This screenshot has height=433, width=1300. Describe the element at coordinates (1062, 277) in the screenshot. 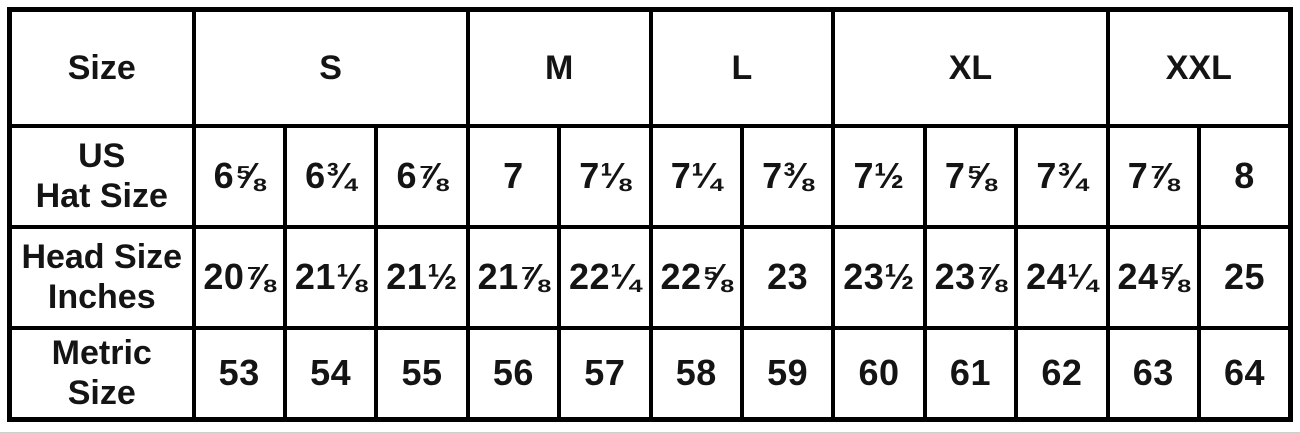

I see `head-size-inches-value: 24¼` at that location.